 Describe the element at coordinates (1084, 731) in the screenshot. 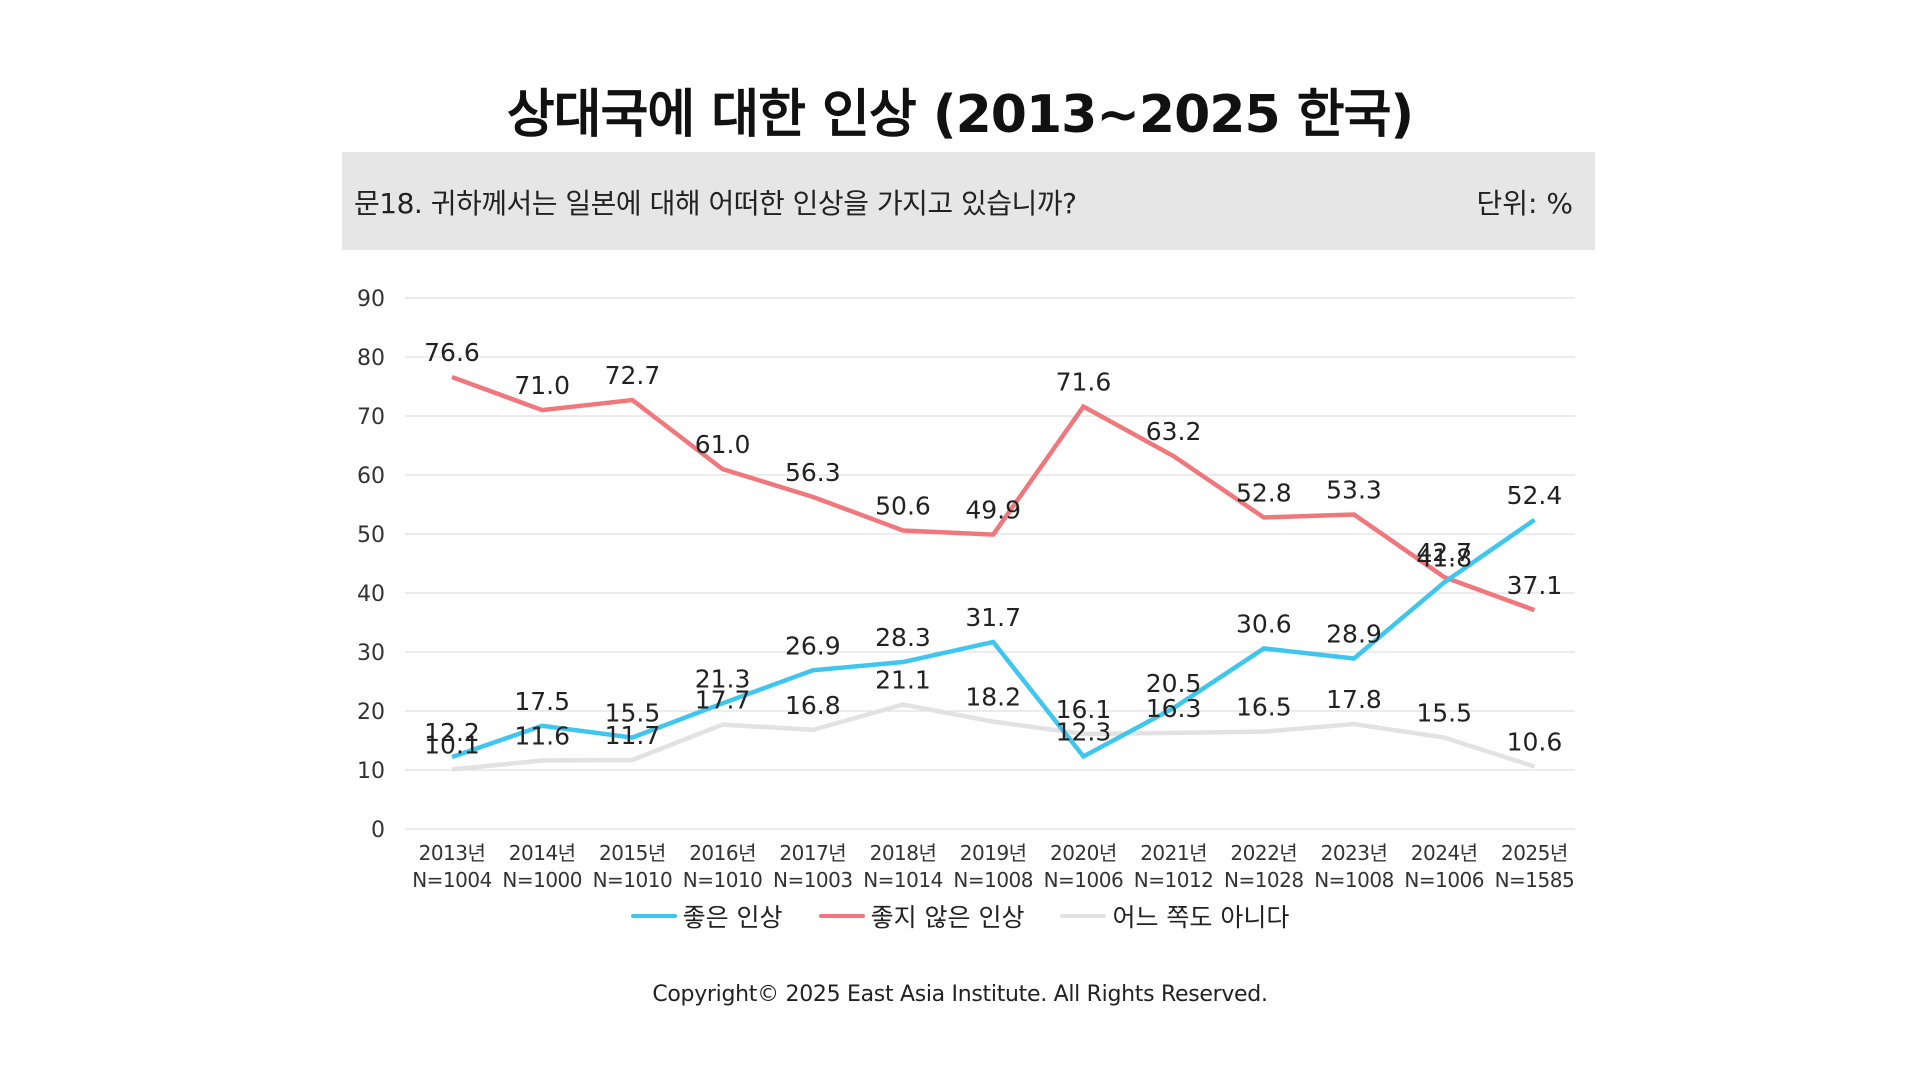

I see `data-label: 12.3` at that location.